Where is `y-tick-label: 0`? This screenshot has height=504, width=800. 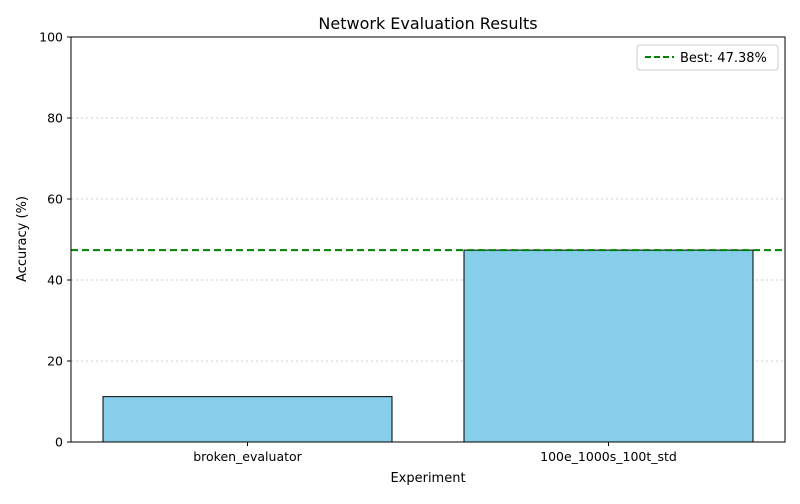 y-tick-label: 0 is located at coordinates (59, 442).